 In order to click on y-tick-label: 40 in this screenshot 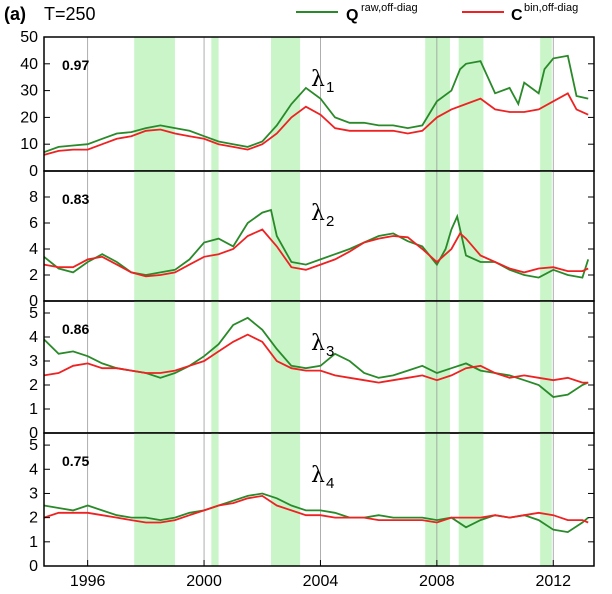, I will do `click(29, 64)`.